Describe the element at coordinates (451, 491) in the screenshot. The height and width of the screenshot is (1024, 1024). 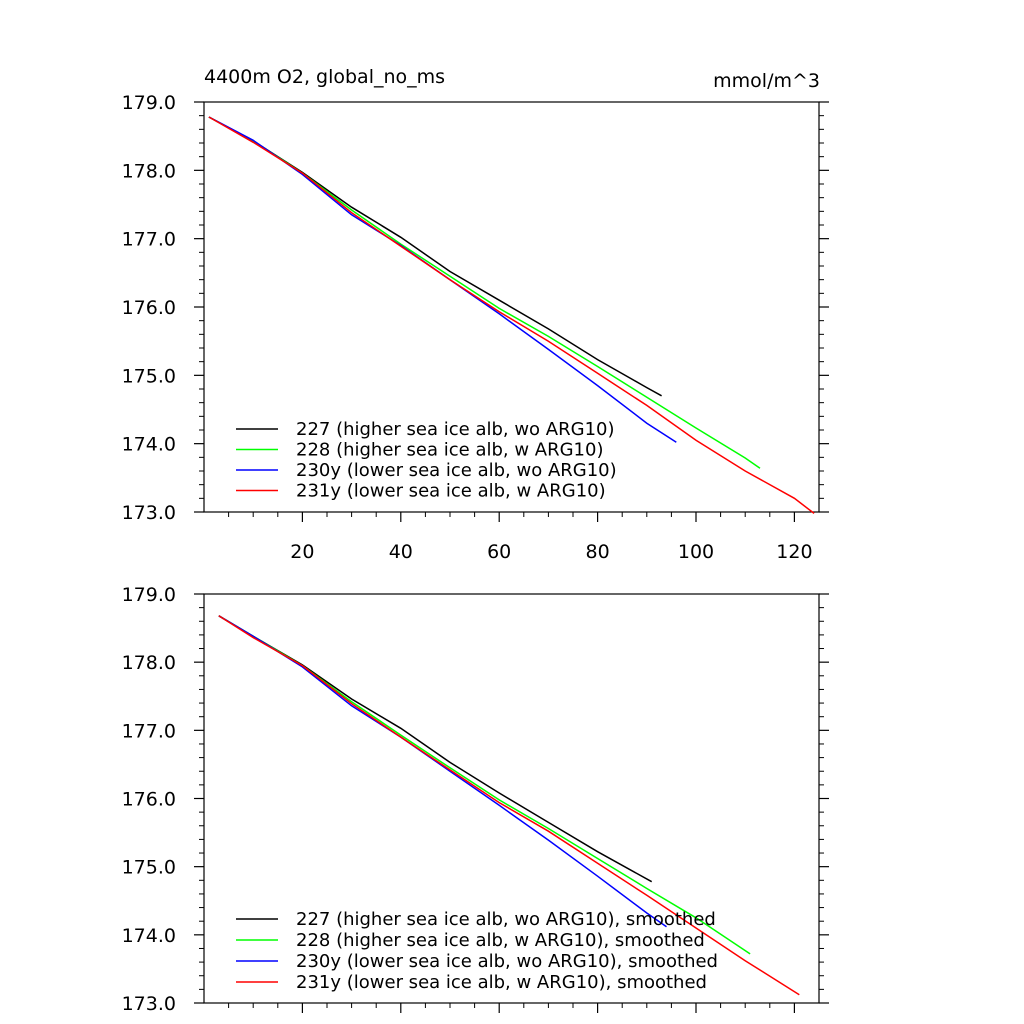
I see `legend-label: 231y (lower sea ice alb, w ARG10)` at that location.